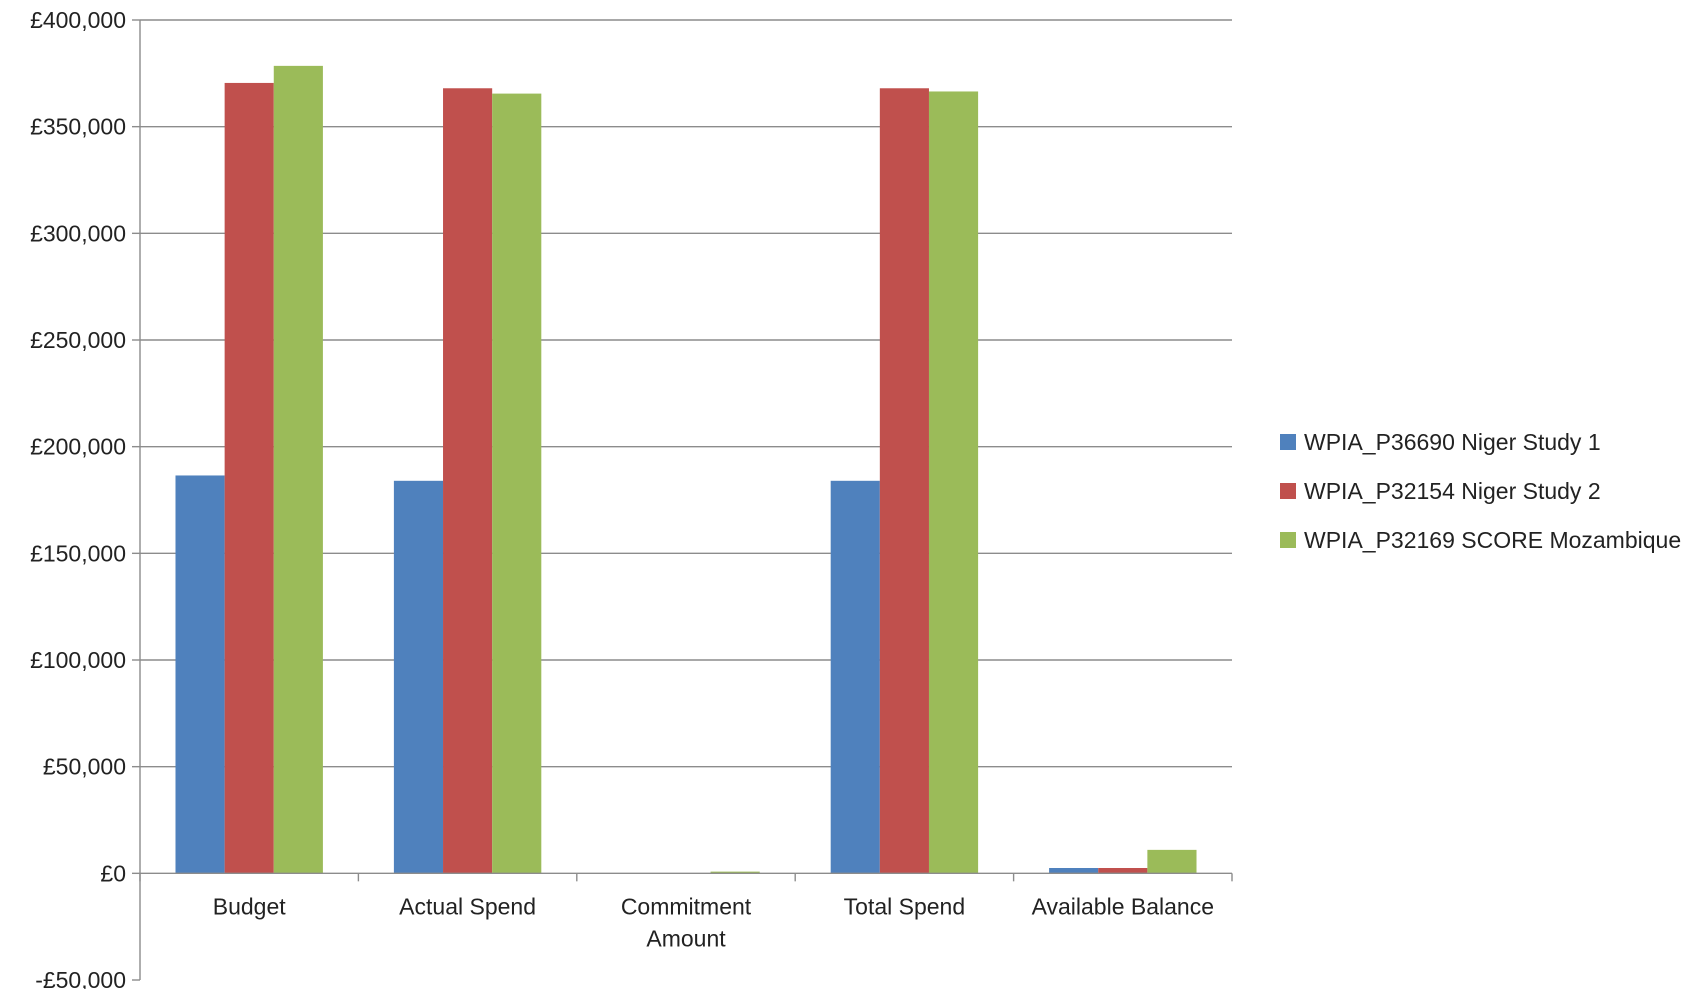 This screenshot has width=1689, height=994. Describe the element at coordinates (80, 978) in the screenshot. I see `y-tick-label: -£50,000` at that location.